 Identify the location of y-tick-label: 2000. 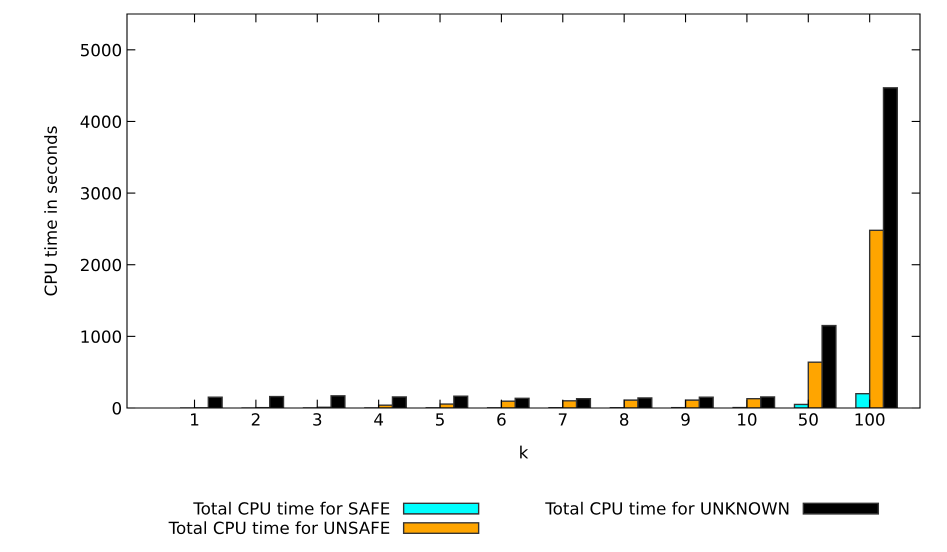
(101, 265).